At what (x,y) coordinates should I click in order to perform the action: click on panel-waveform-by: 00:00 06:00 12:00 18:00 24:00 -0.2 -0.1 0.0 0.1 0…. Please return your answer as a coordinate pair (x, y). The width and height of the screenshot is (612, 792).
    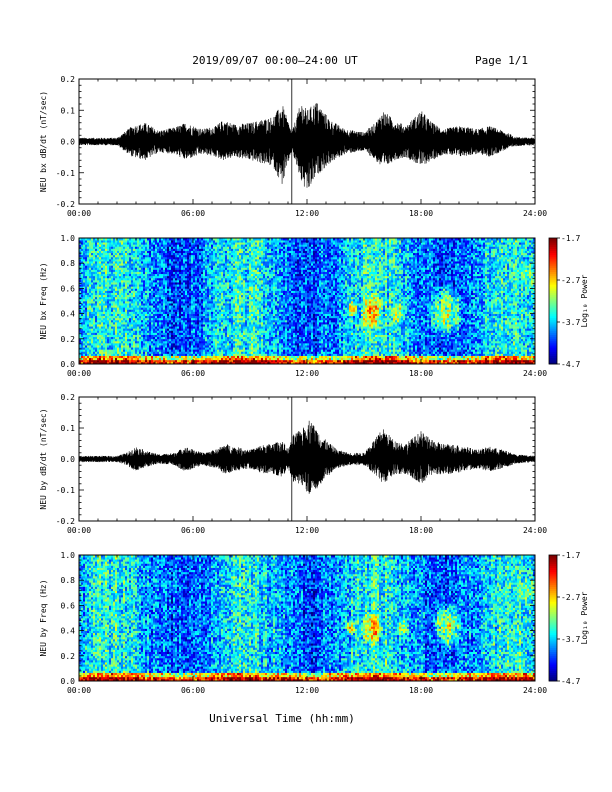
    Looking at the image, I should click on (293, 464).